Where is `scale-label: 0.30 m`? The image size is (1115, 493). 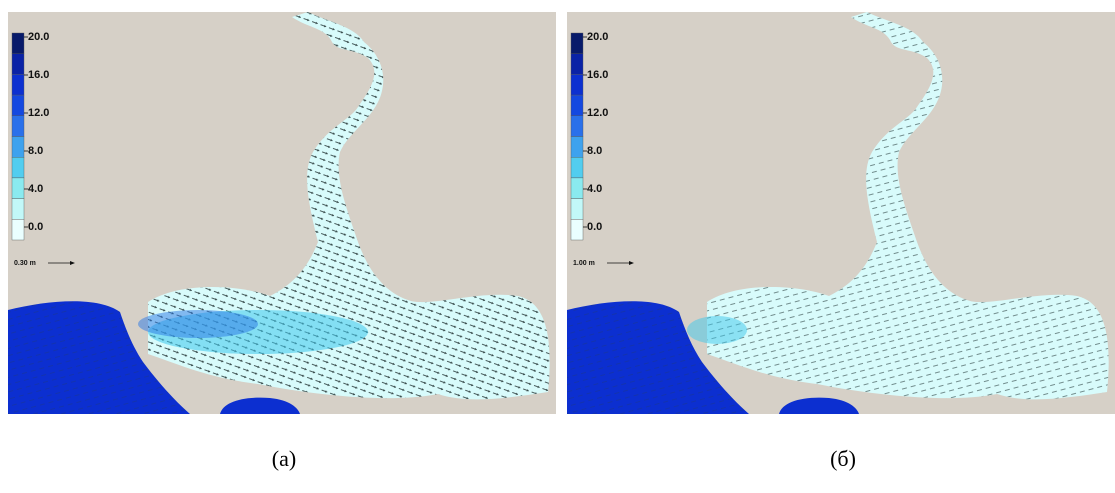 scale-label: 0.30 m is located at coordinates (25, 263).